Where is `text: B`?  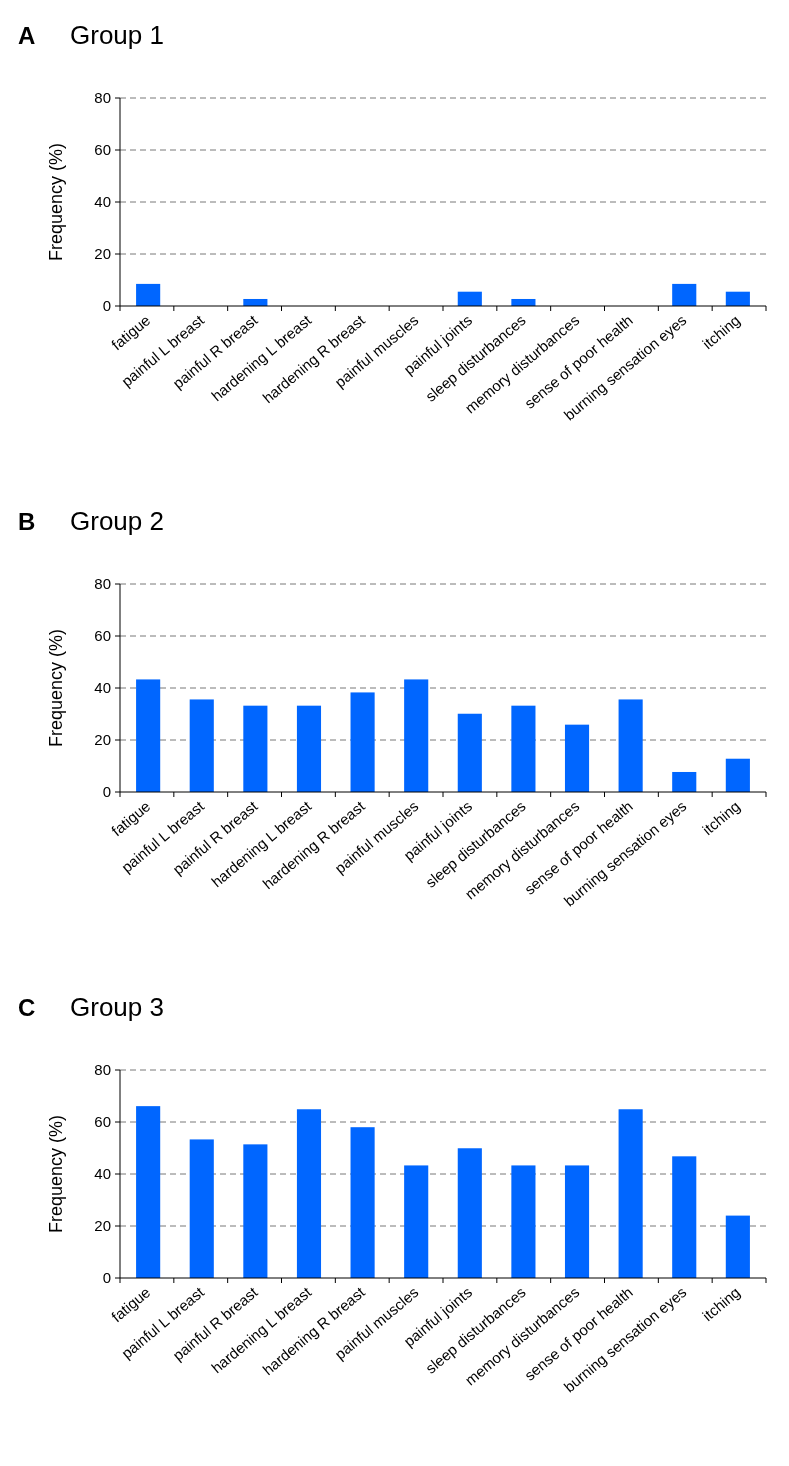
text: B is located at coordinates (27, 521).